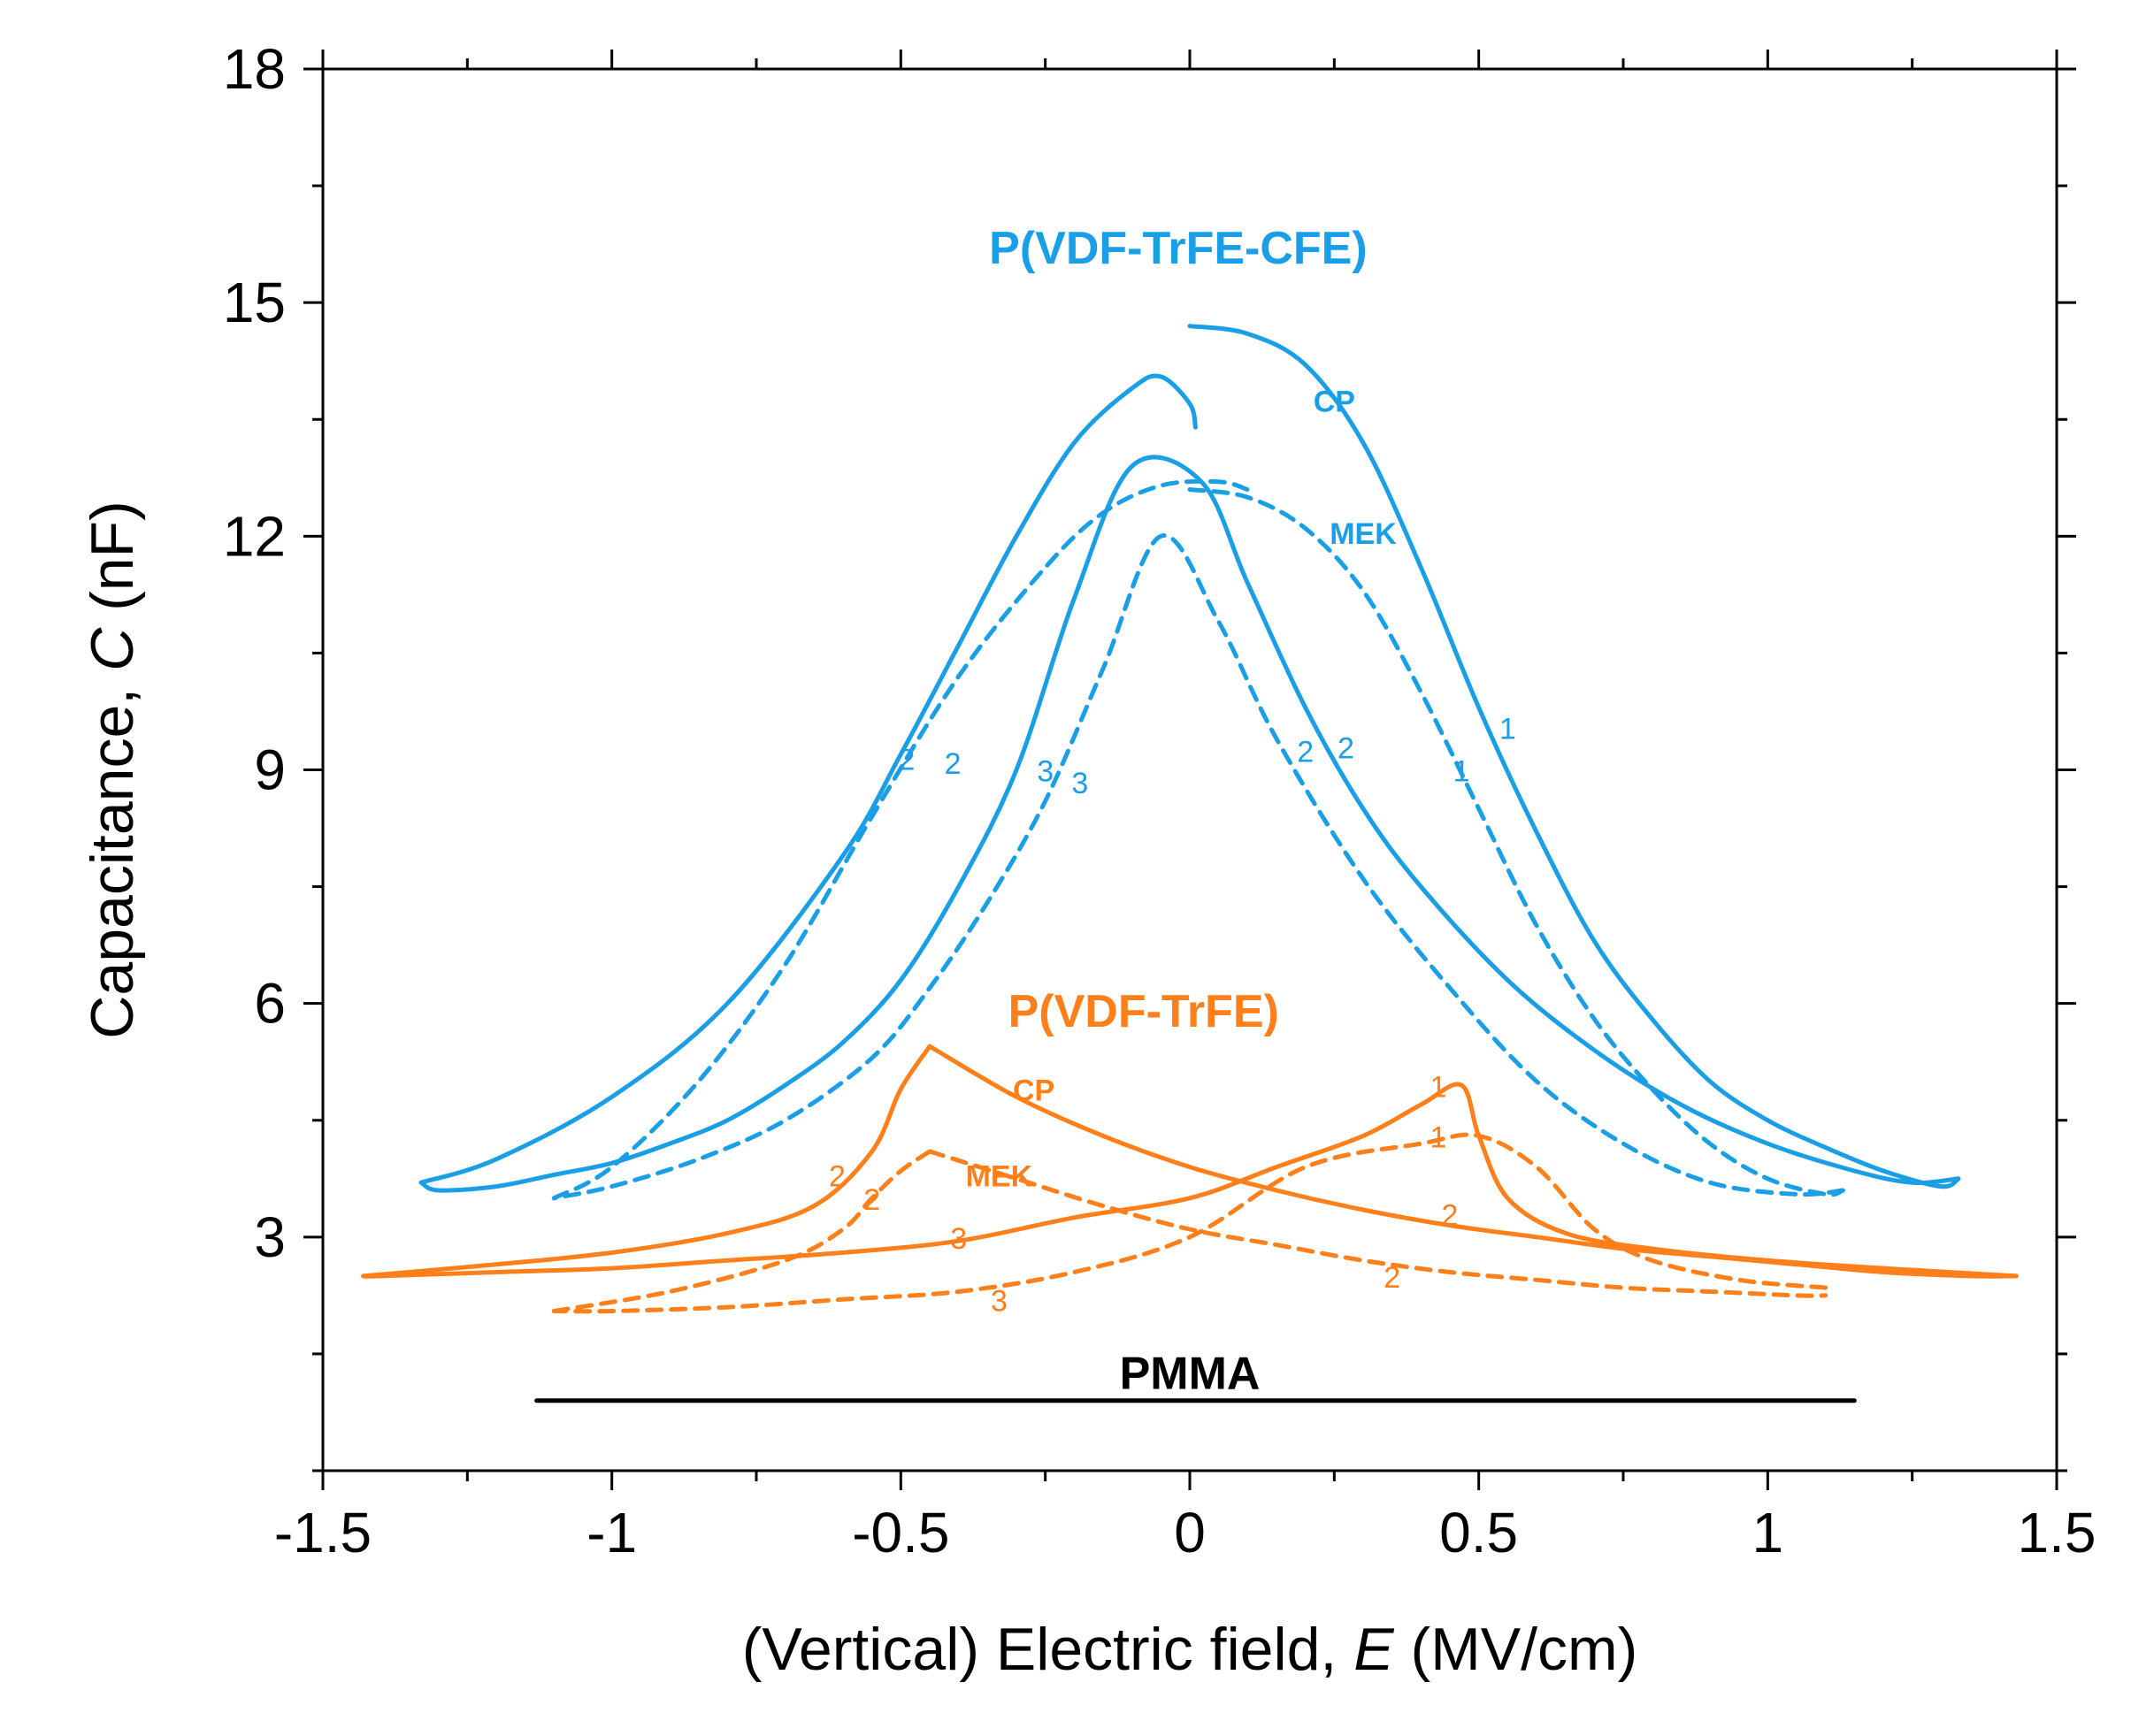  What do you see at coordinates (1143, 1011) in the screenshot?
I see `annotation-label: P(VDF-TrFE)` at bounding box center [1143, 1011].